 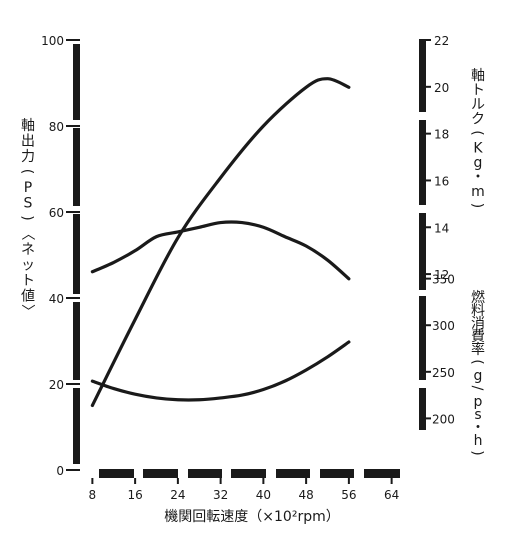 I want to click on power-axis-label-char-2: 力, so click(x=28, y=157).